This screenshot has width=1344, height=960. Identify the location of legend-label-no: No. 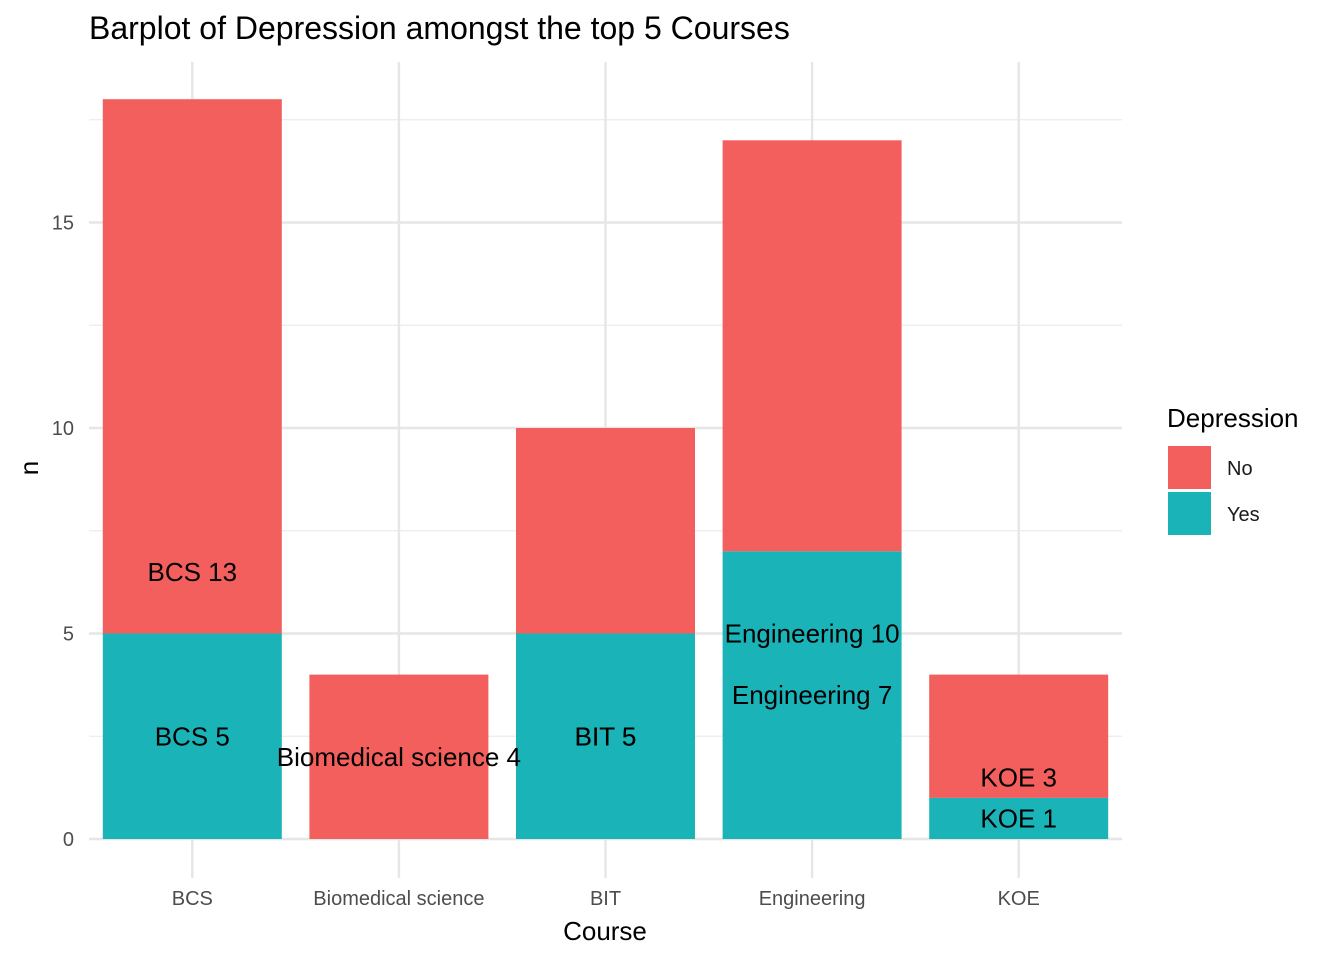
(1240, 469).